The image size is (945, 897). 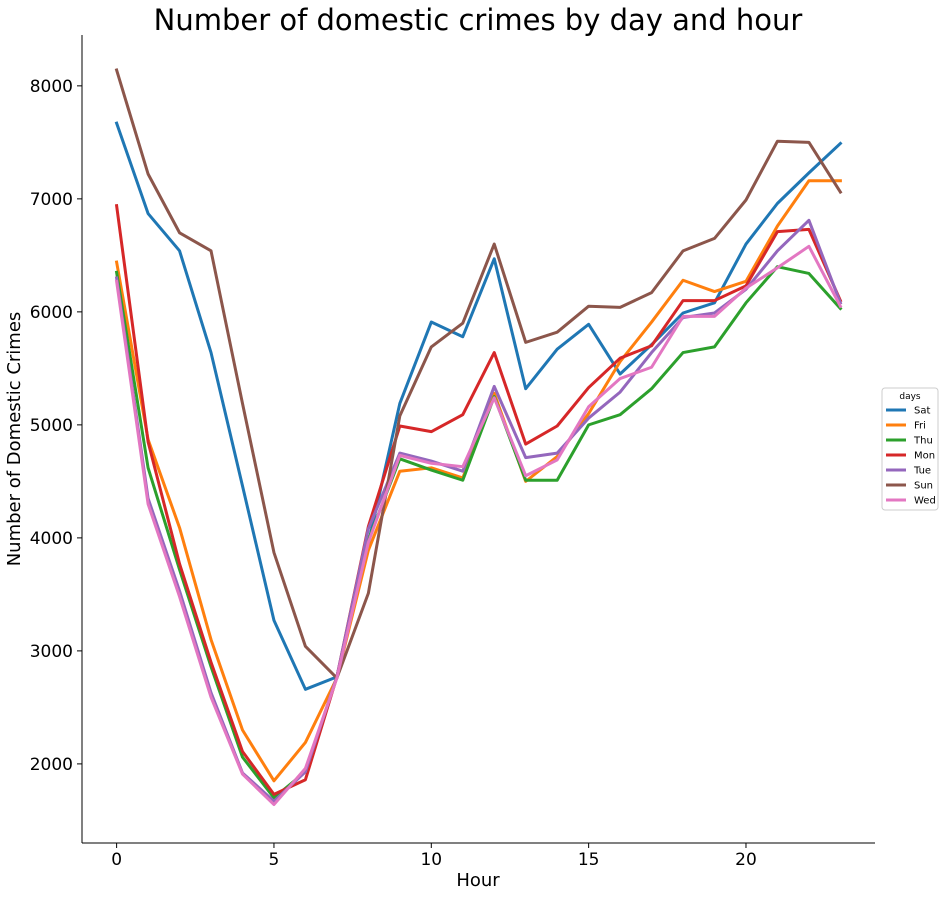 I want to click on x-axis-label: Hour, so click(x=478, y=880).